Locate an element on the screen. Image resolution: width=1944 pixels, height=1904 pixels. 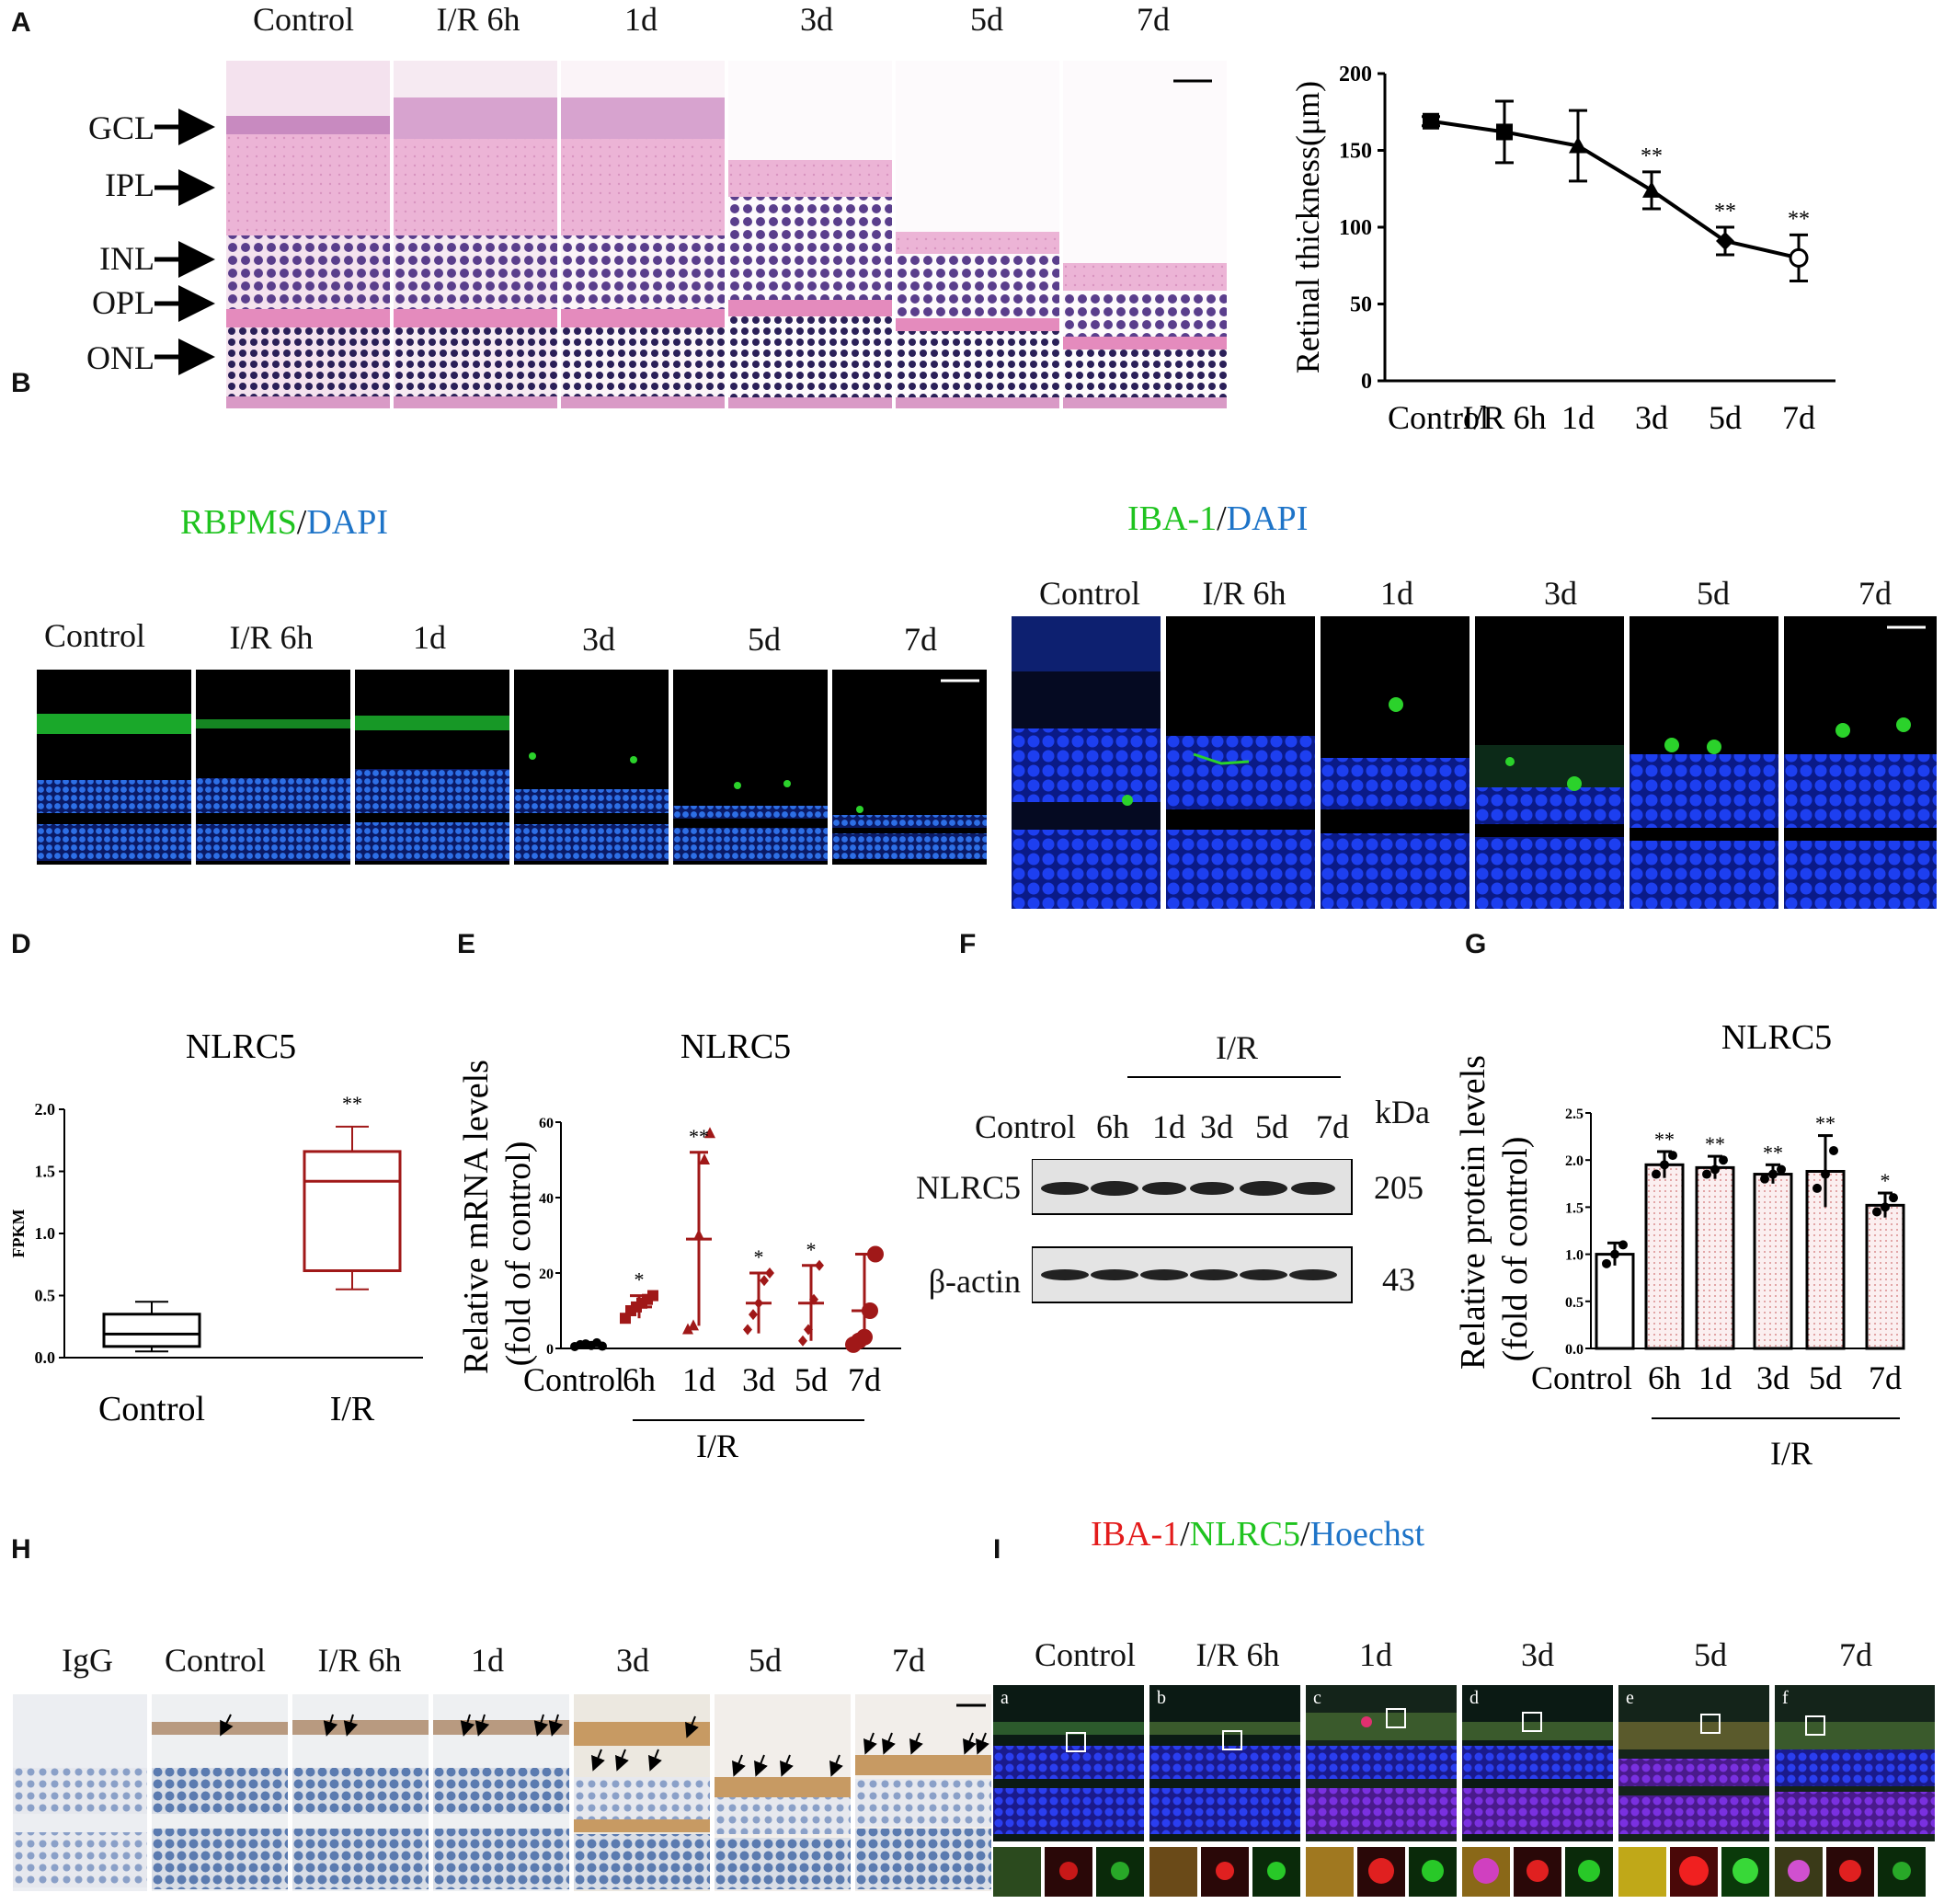
e-y-tick-label: 0 is located at coordinates (550, 1350).